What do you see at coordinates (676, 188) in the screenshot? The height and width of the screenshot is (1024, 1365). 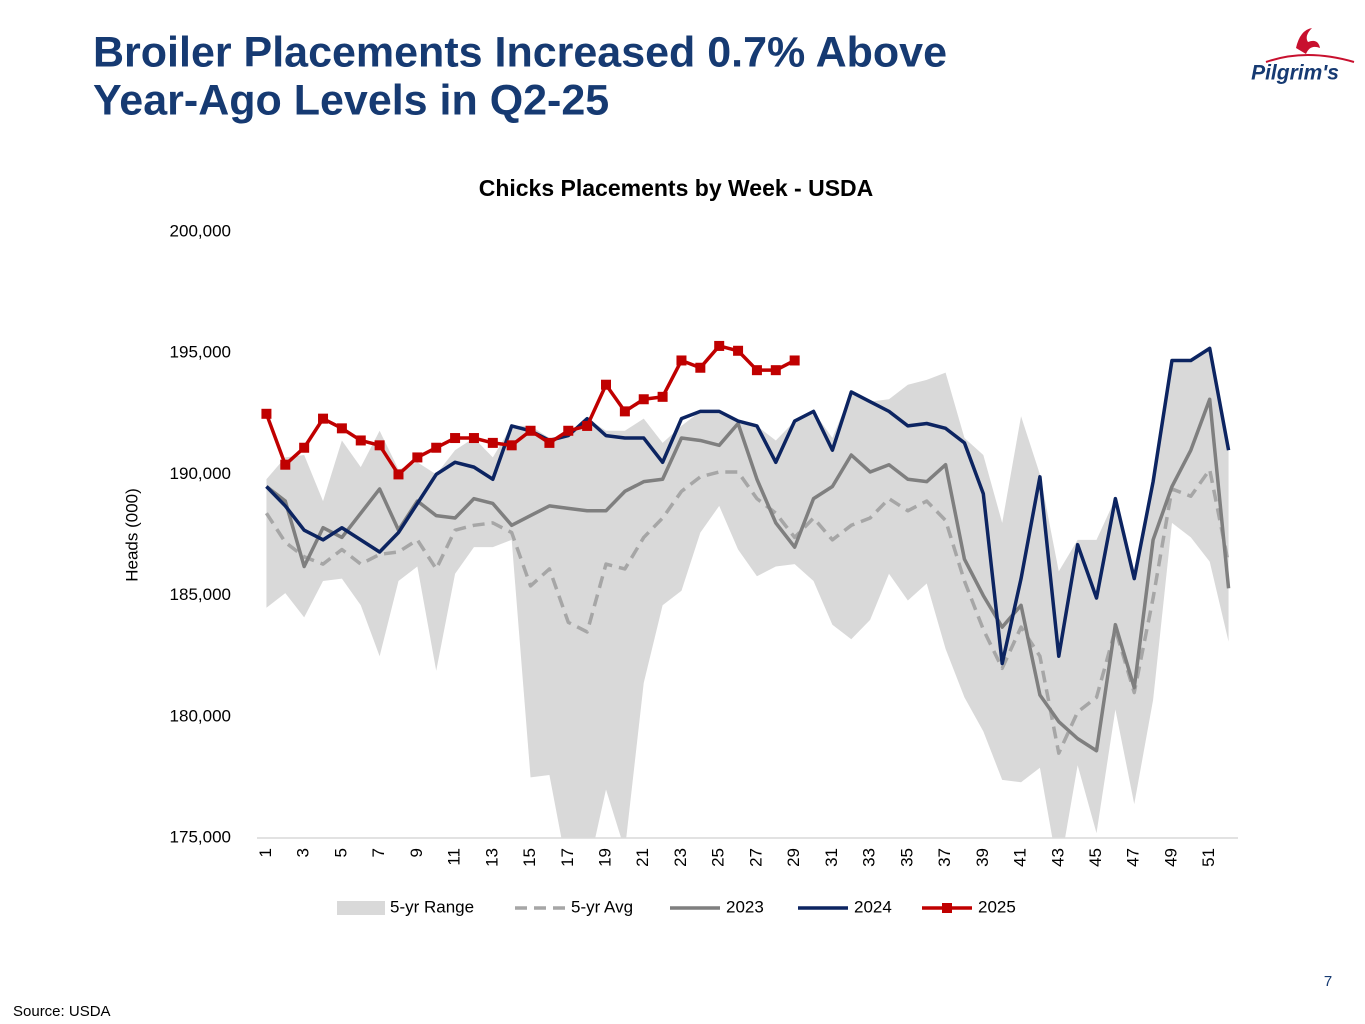 I see `chart-title: Chicks Placements by Week - USDA` at bounding box center [676, 188].